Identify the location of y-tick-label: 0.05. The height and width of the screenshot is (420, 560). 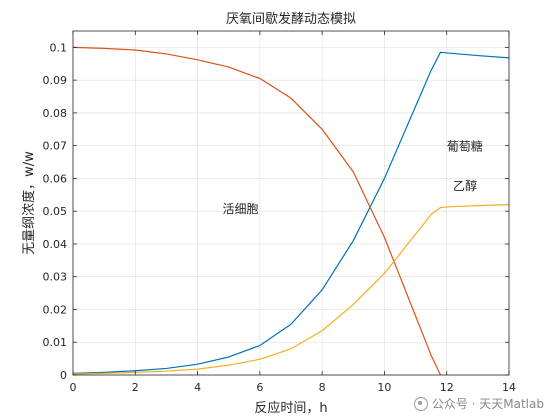
(55, 211).